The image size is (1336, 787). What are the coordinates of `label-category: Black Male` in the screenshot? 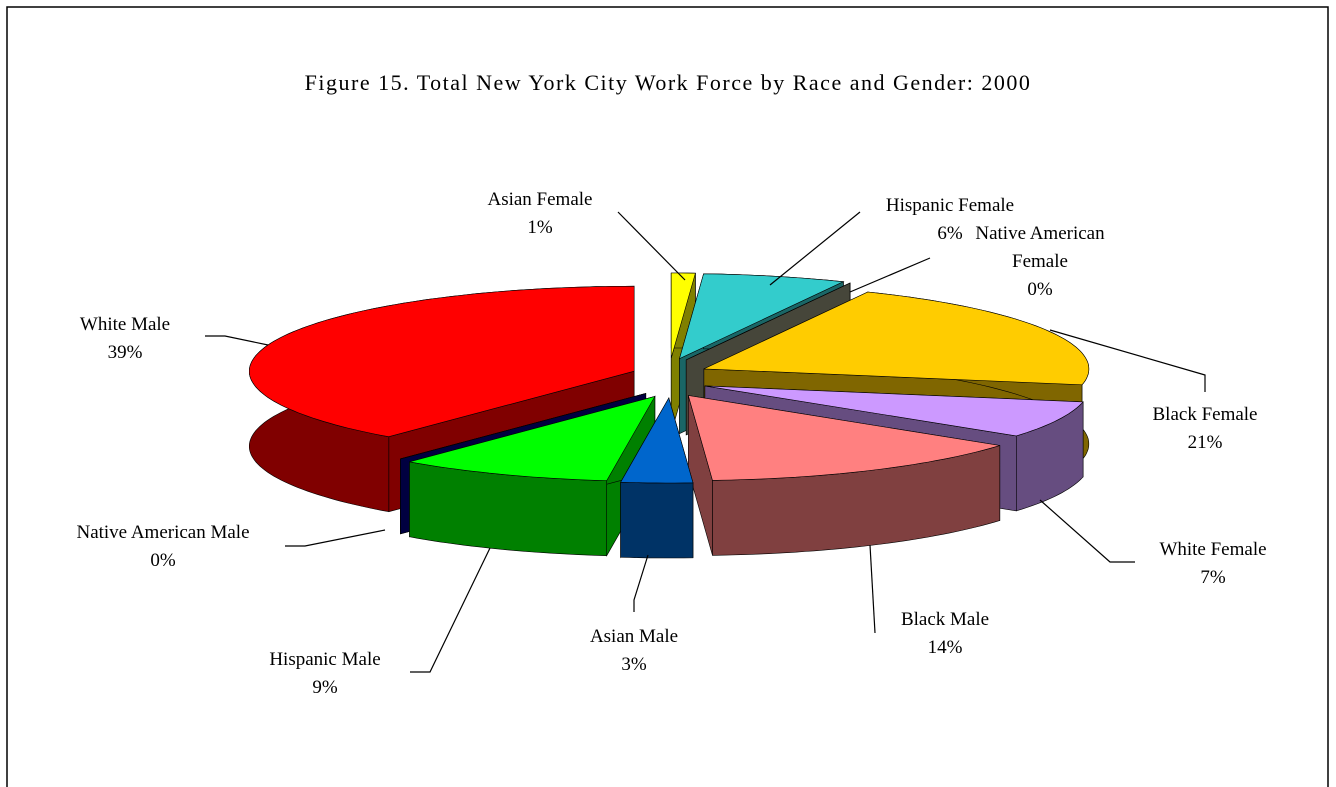 It's located at (945, 619).